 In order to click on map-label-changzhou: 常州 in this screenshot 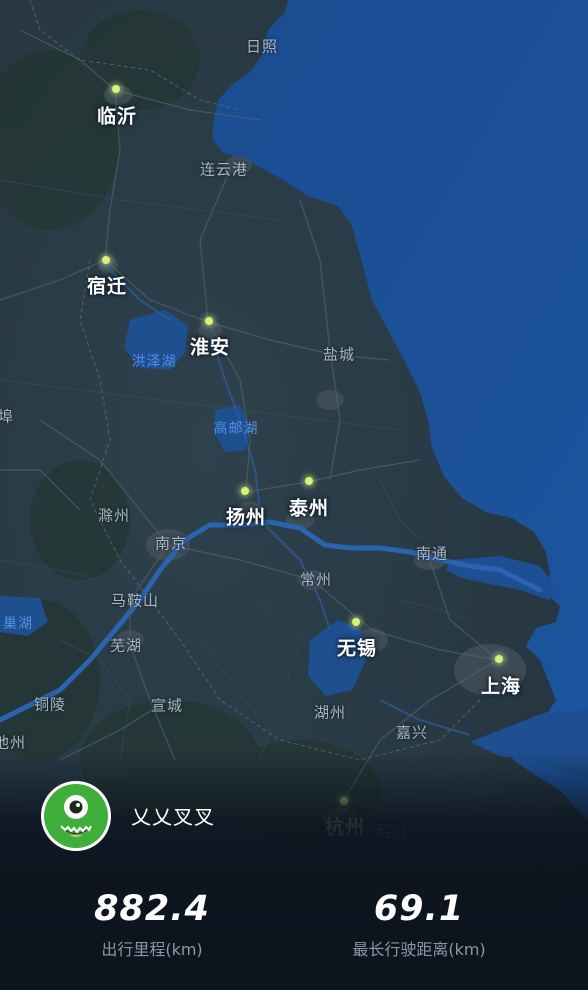, I will do `click(316, 579)`.